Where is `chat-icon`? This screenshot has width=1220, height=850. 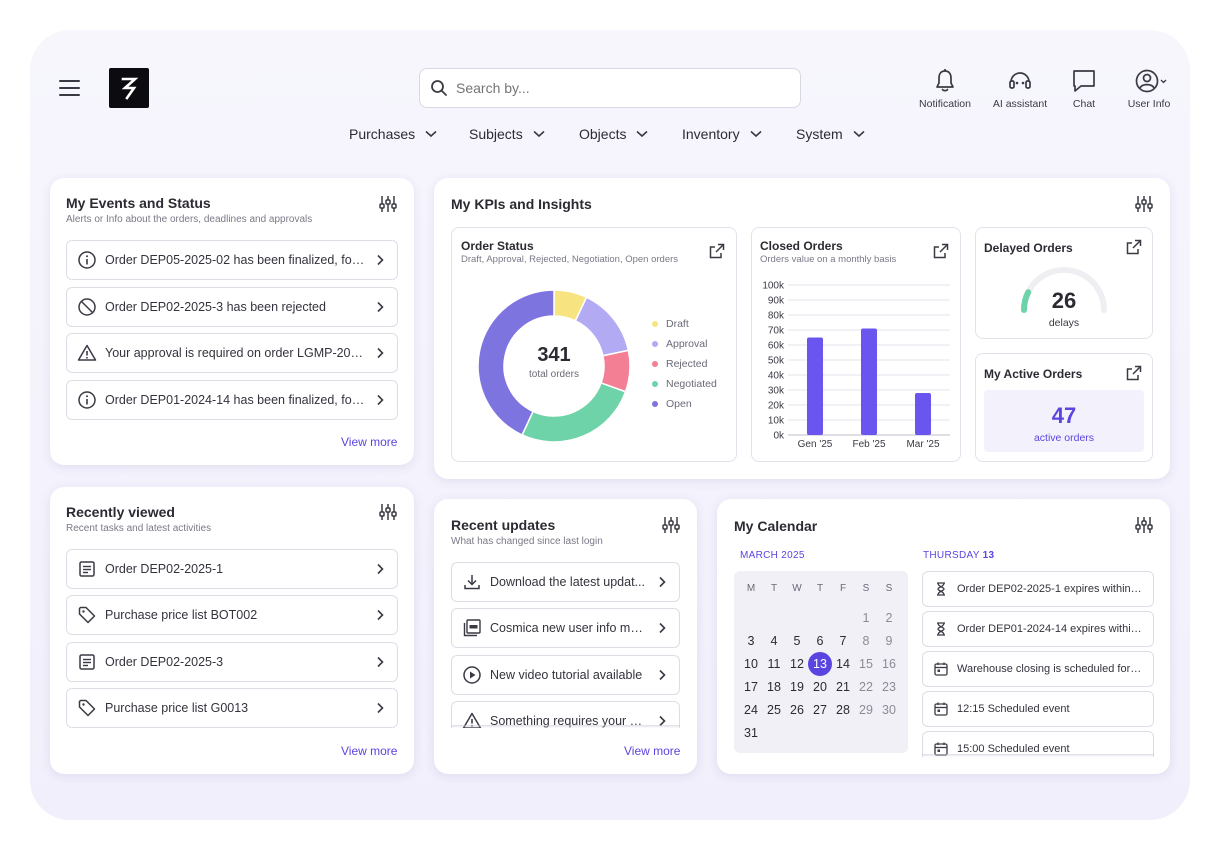
chat-icon is located at coordinates (1084, 81).